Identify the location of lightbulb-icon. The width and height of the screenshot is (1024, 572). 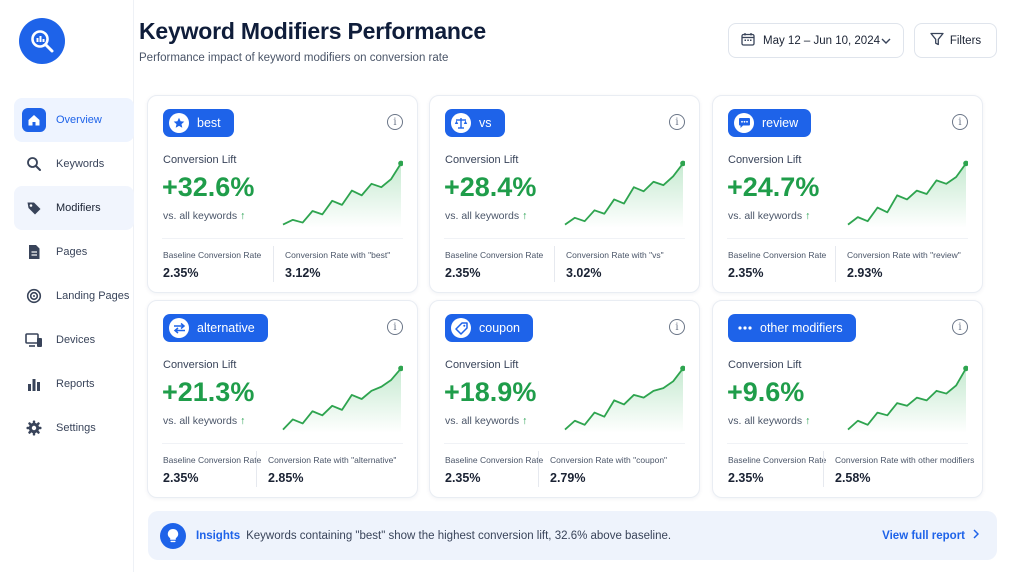
(173, 535).